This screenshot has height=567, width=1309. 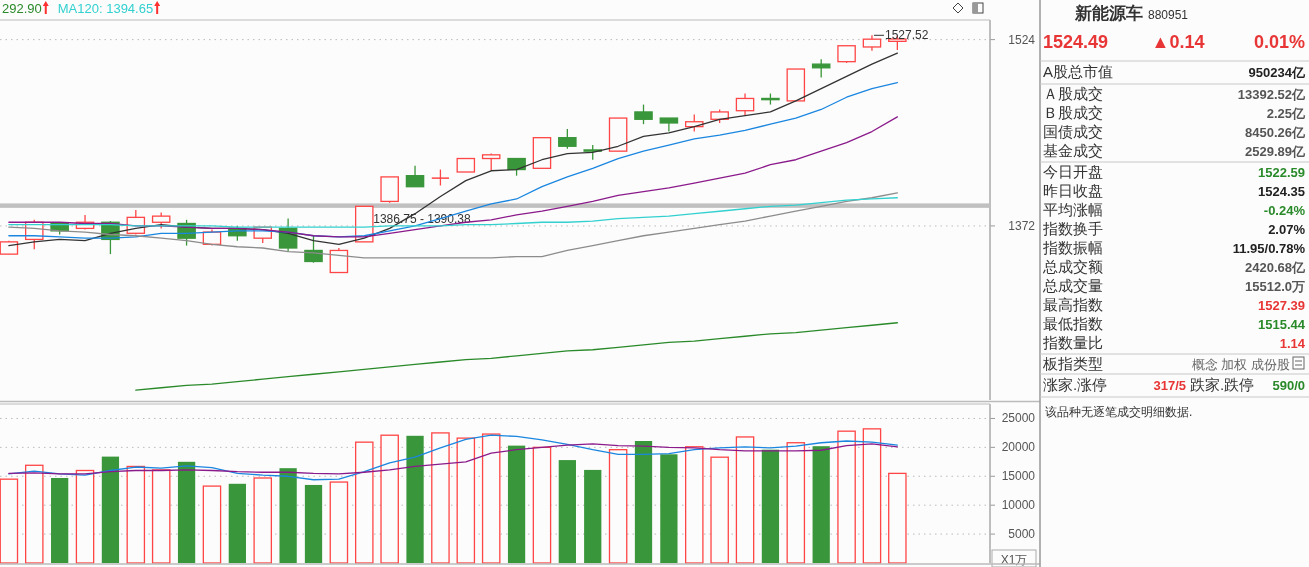 What do you see at coordinates (1073, 323) in the screenshot?
I see `text: 最低指数` at bounding box center [1073, 323].